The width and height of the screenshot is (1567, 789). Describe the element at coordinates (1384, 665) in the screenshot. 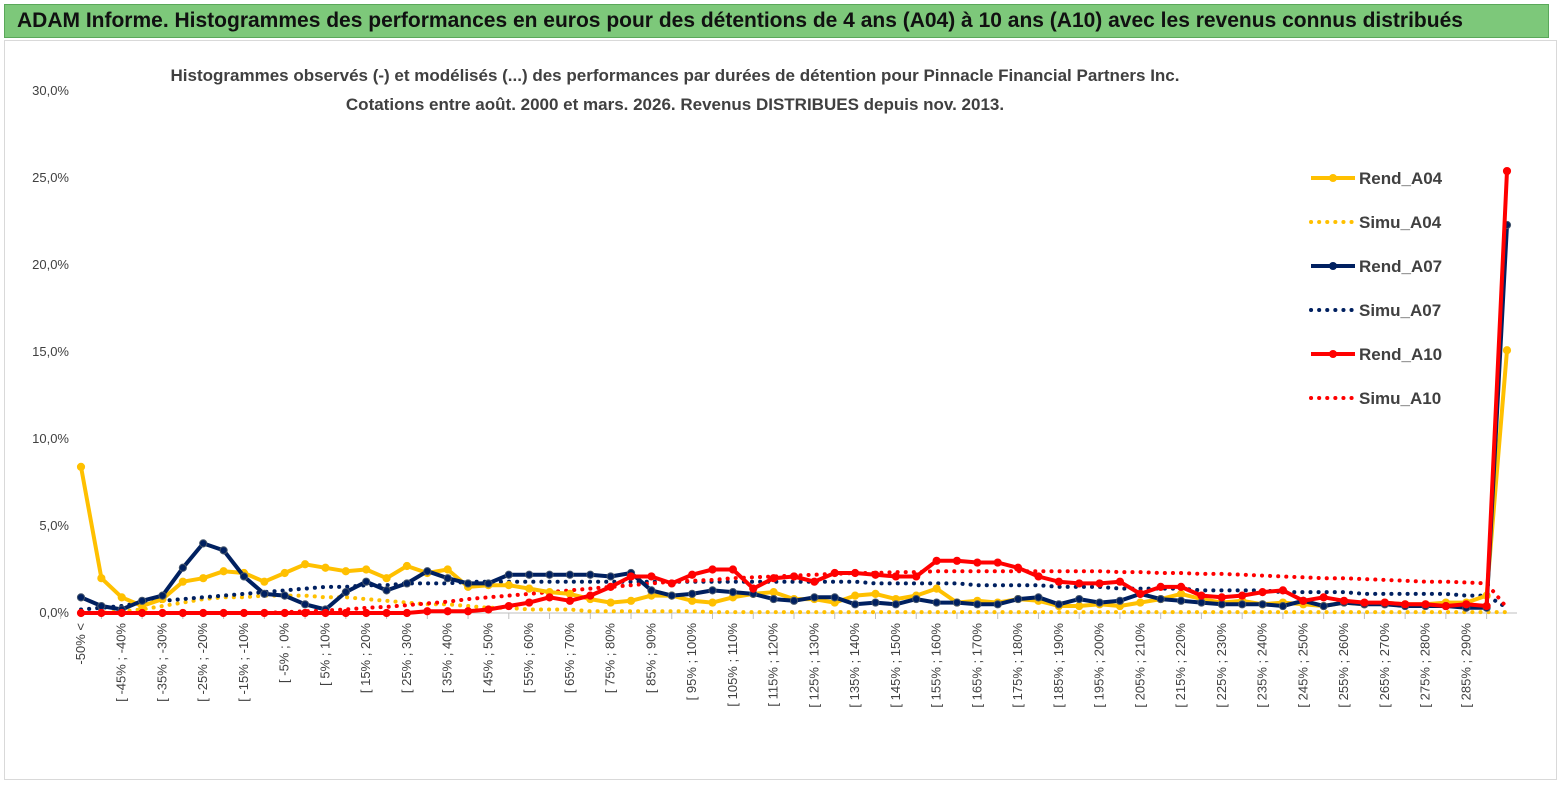

I see `x-tick-label: [ 265% ; 270%` at that location.